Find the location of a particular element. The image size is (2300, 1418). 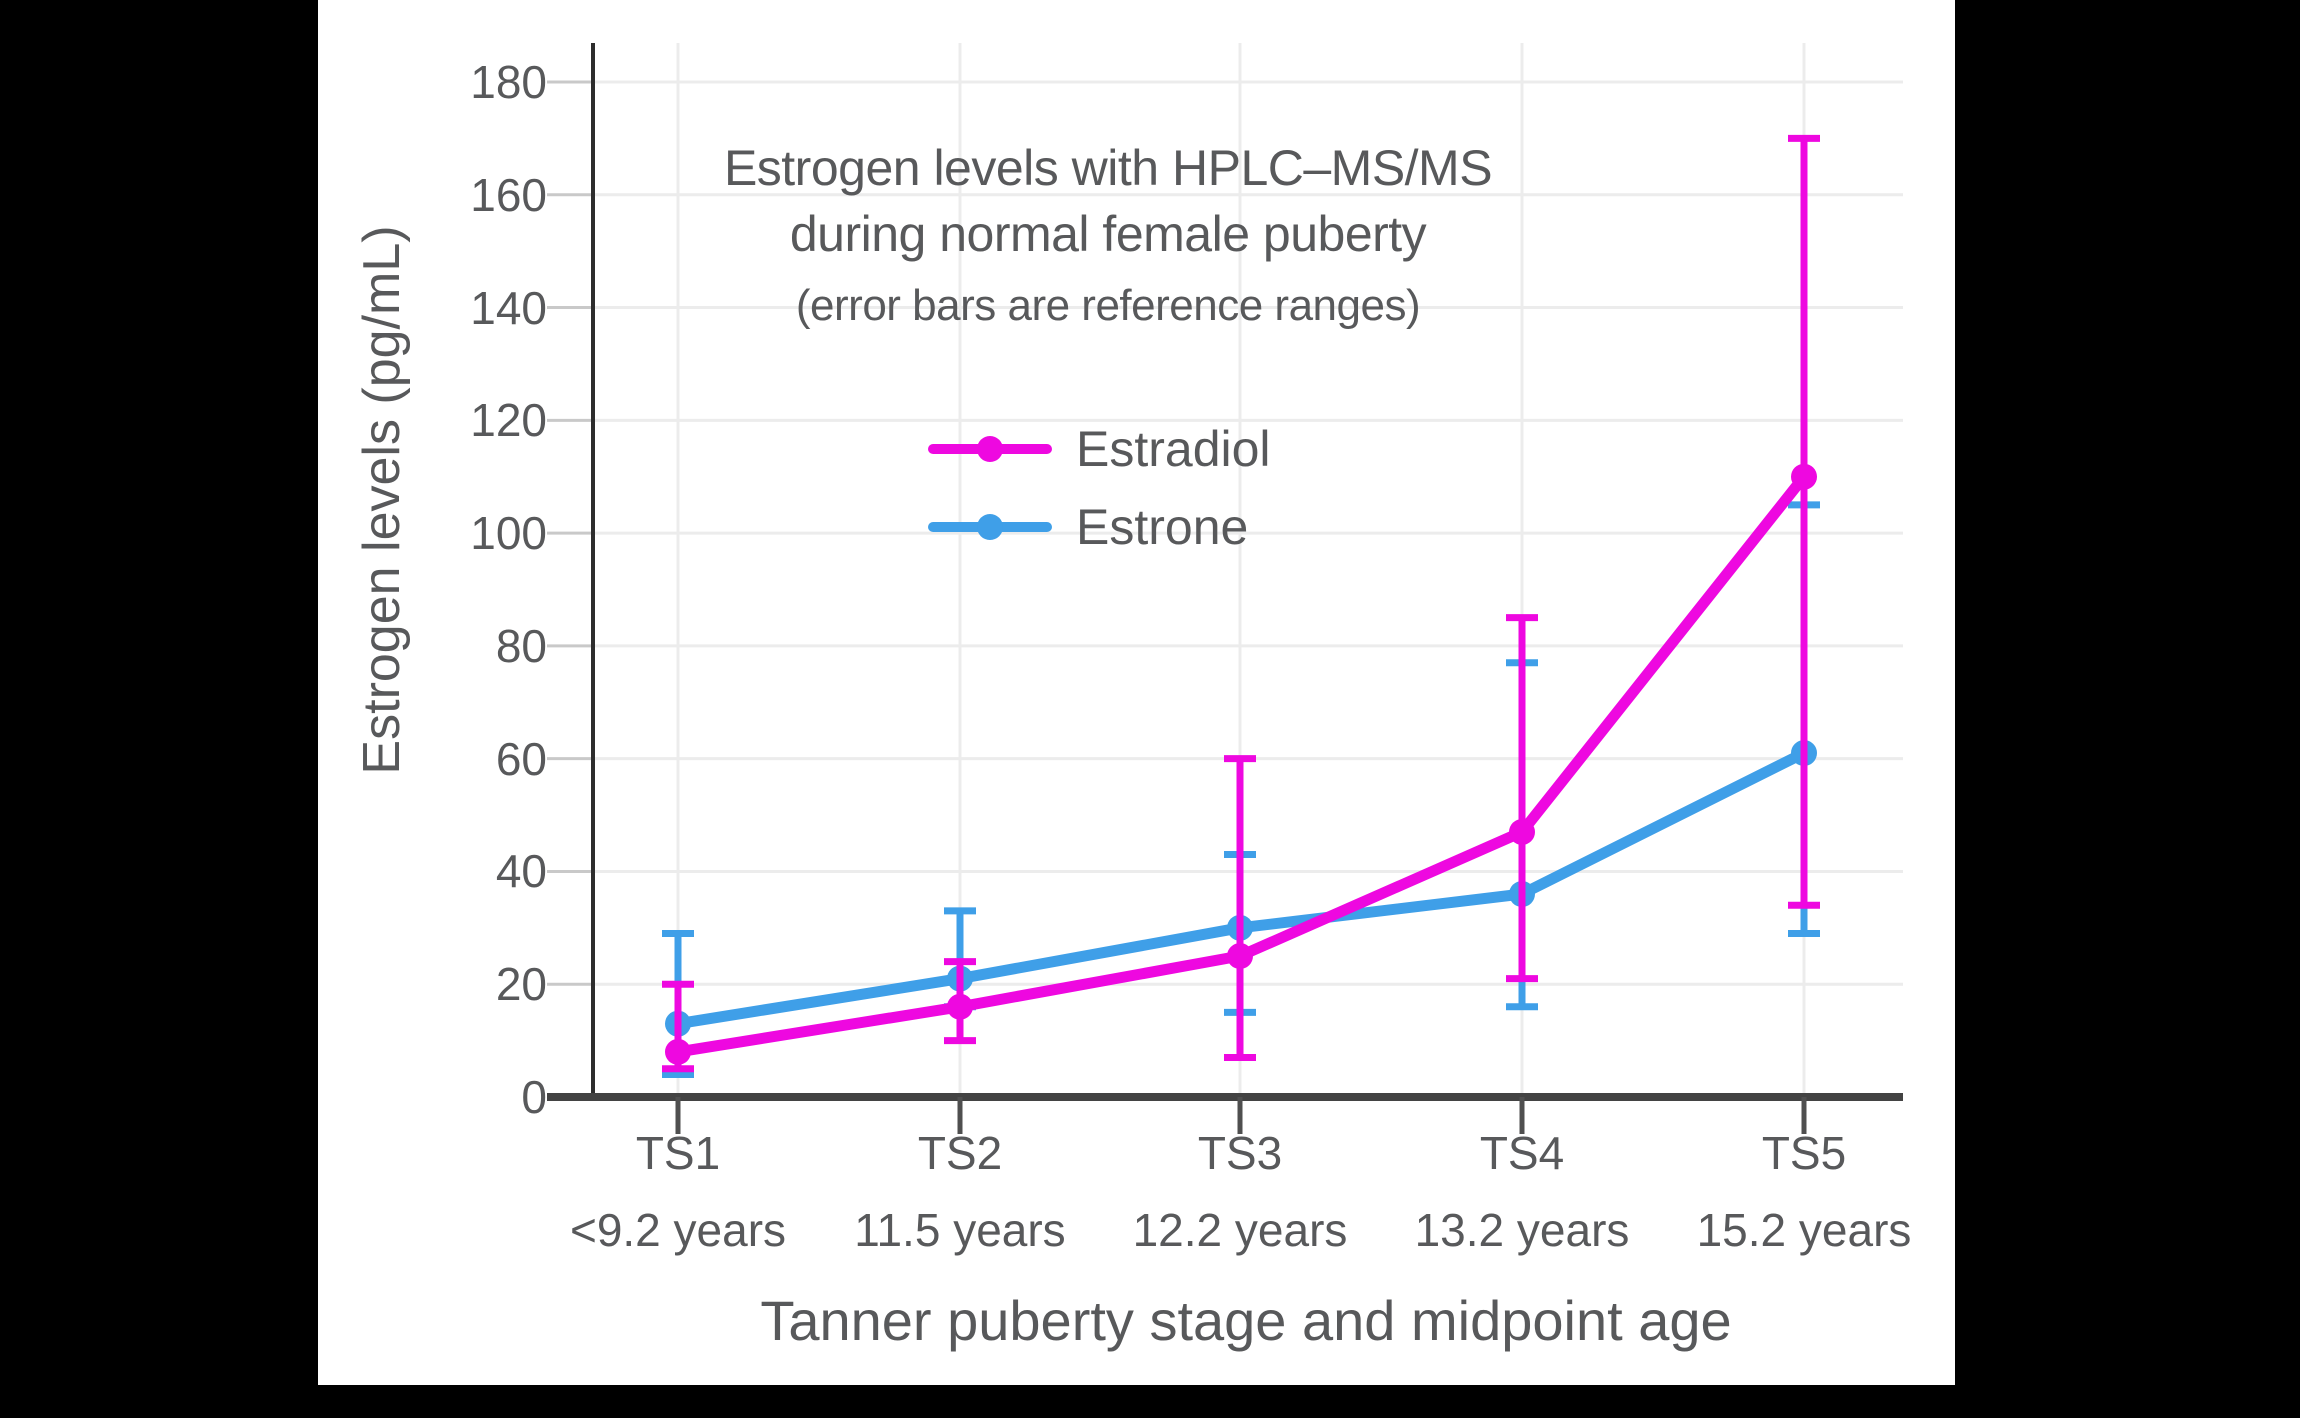

y-tick-label-0: 0 is located at coordinates (534, 1097).